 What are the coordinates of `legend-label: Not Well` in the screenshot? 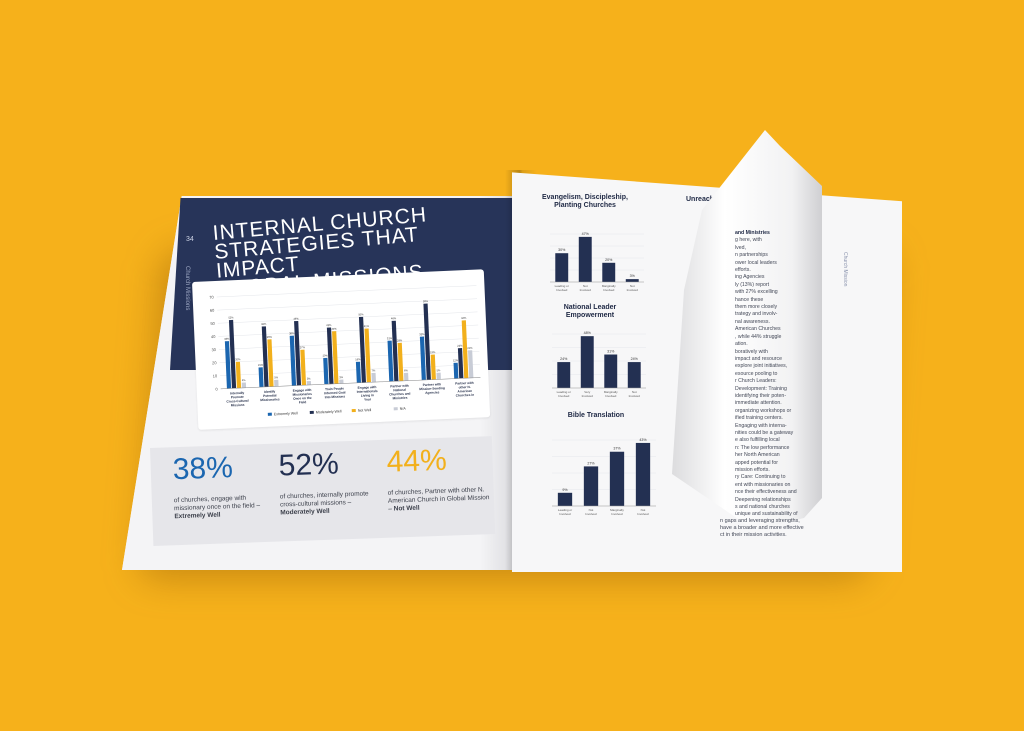 It's located at (365, 410).